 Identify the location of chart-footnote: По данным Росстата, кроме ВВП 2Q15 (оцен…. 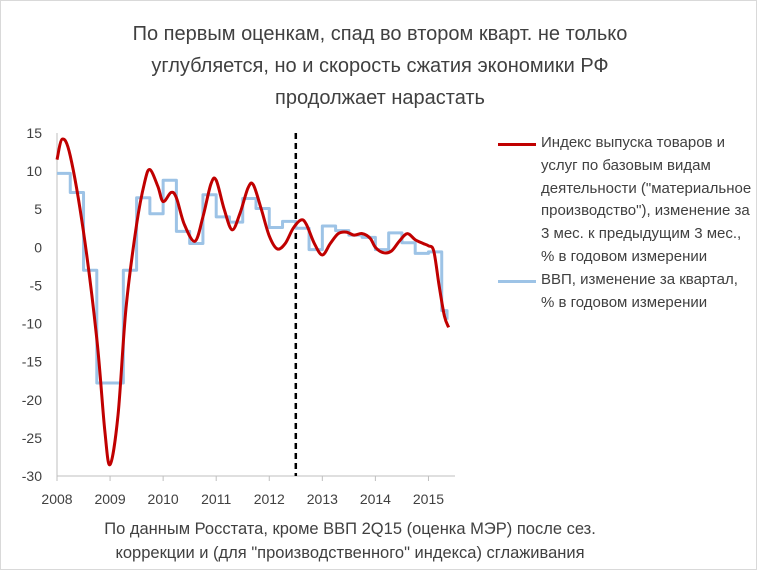
(350, 541).